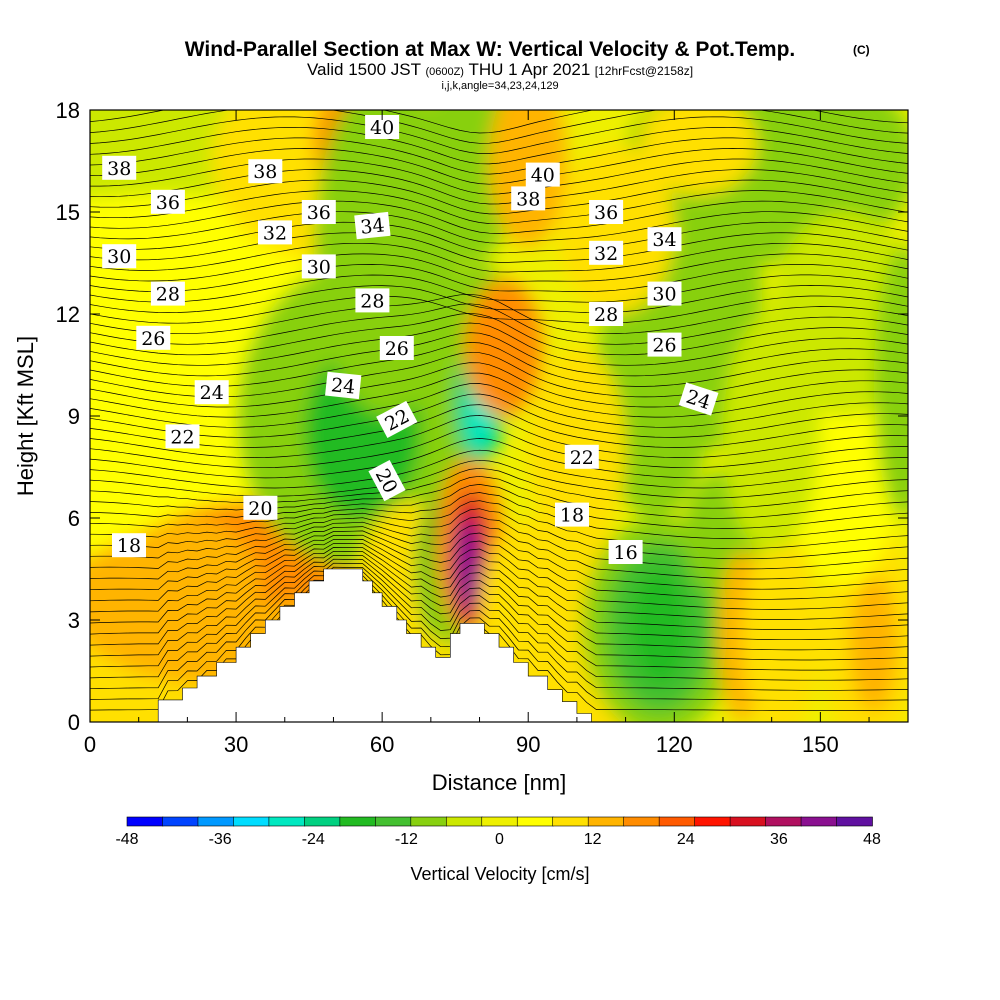 The image size is (1000, 1000). What do you see at coordinates (499, 874) in the screenshot?
I see `colorbar-title: Vertical Velocity [cm/s]` at bounding box center [499, 874].